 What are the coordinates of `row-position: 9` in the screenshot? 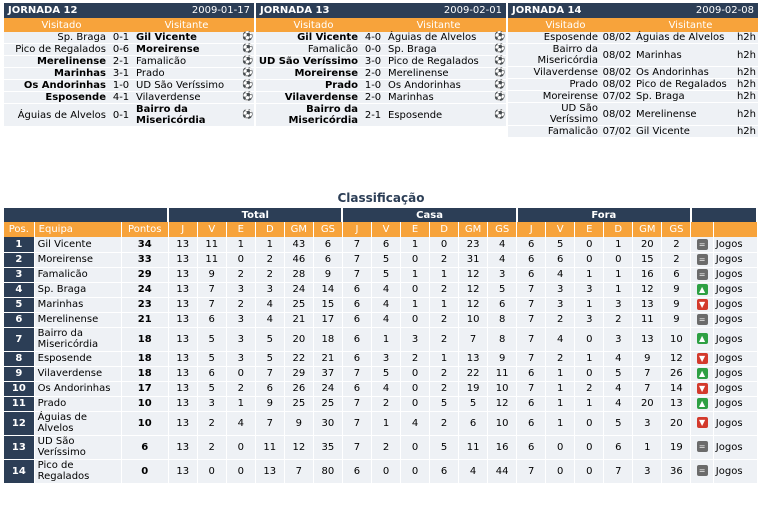 It's located at (19, 374).